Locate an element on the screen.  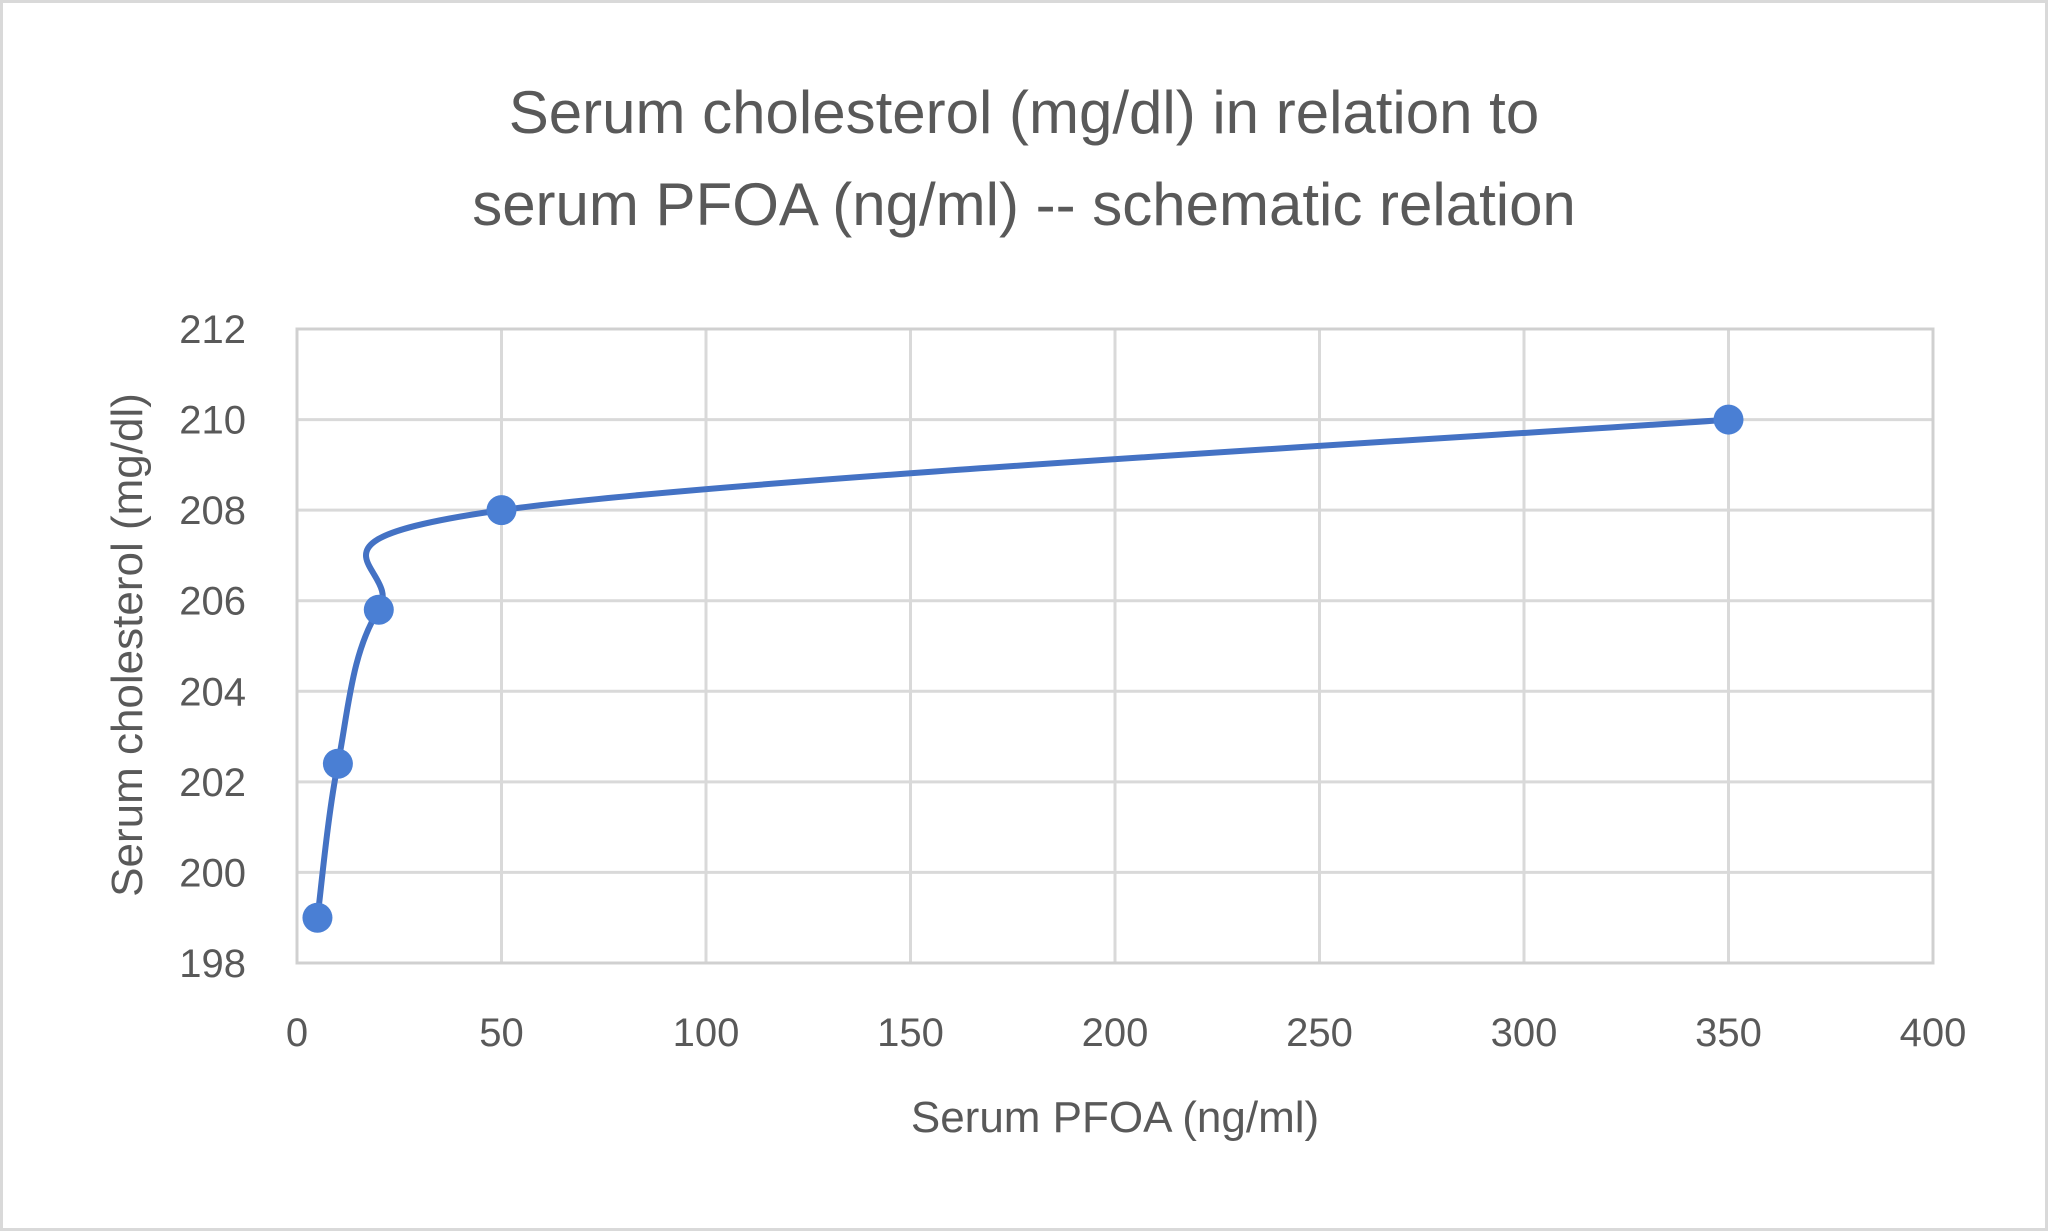
chart-title-line-2: serum PFOA (ng/ml) -- schematic relation is located at coordinates (1024, 204).